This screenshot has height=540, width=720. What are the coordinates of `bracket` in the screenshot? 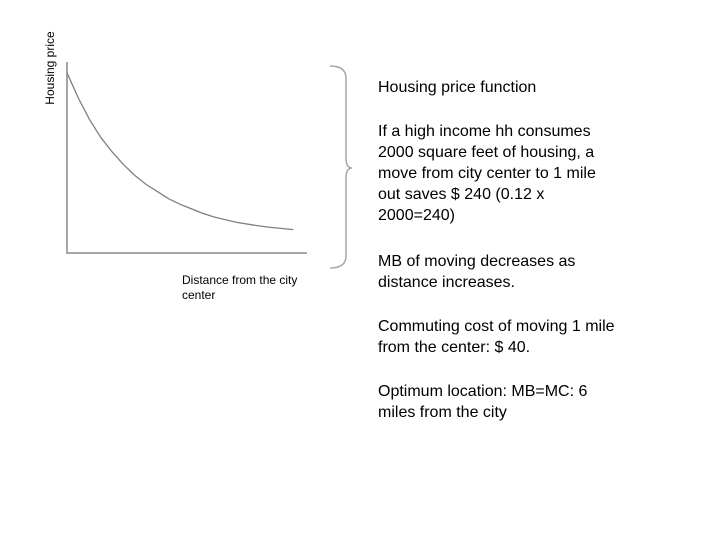 It's located at (341, 167).